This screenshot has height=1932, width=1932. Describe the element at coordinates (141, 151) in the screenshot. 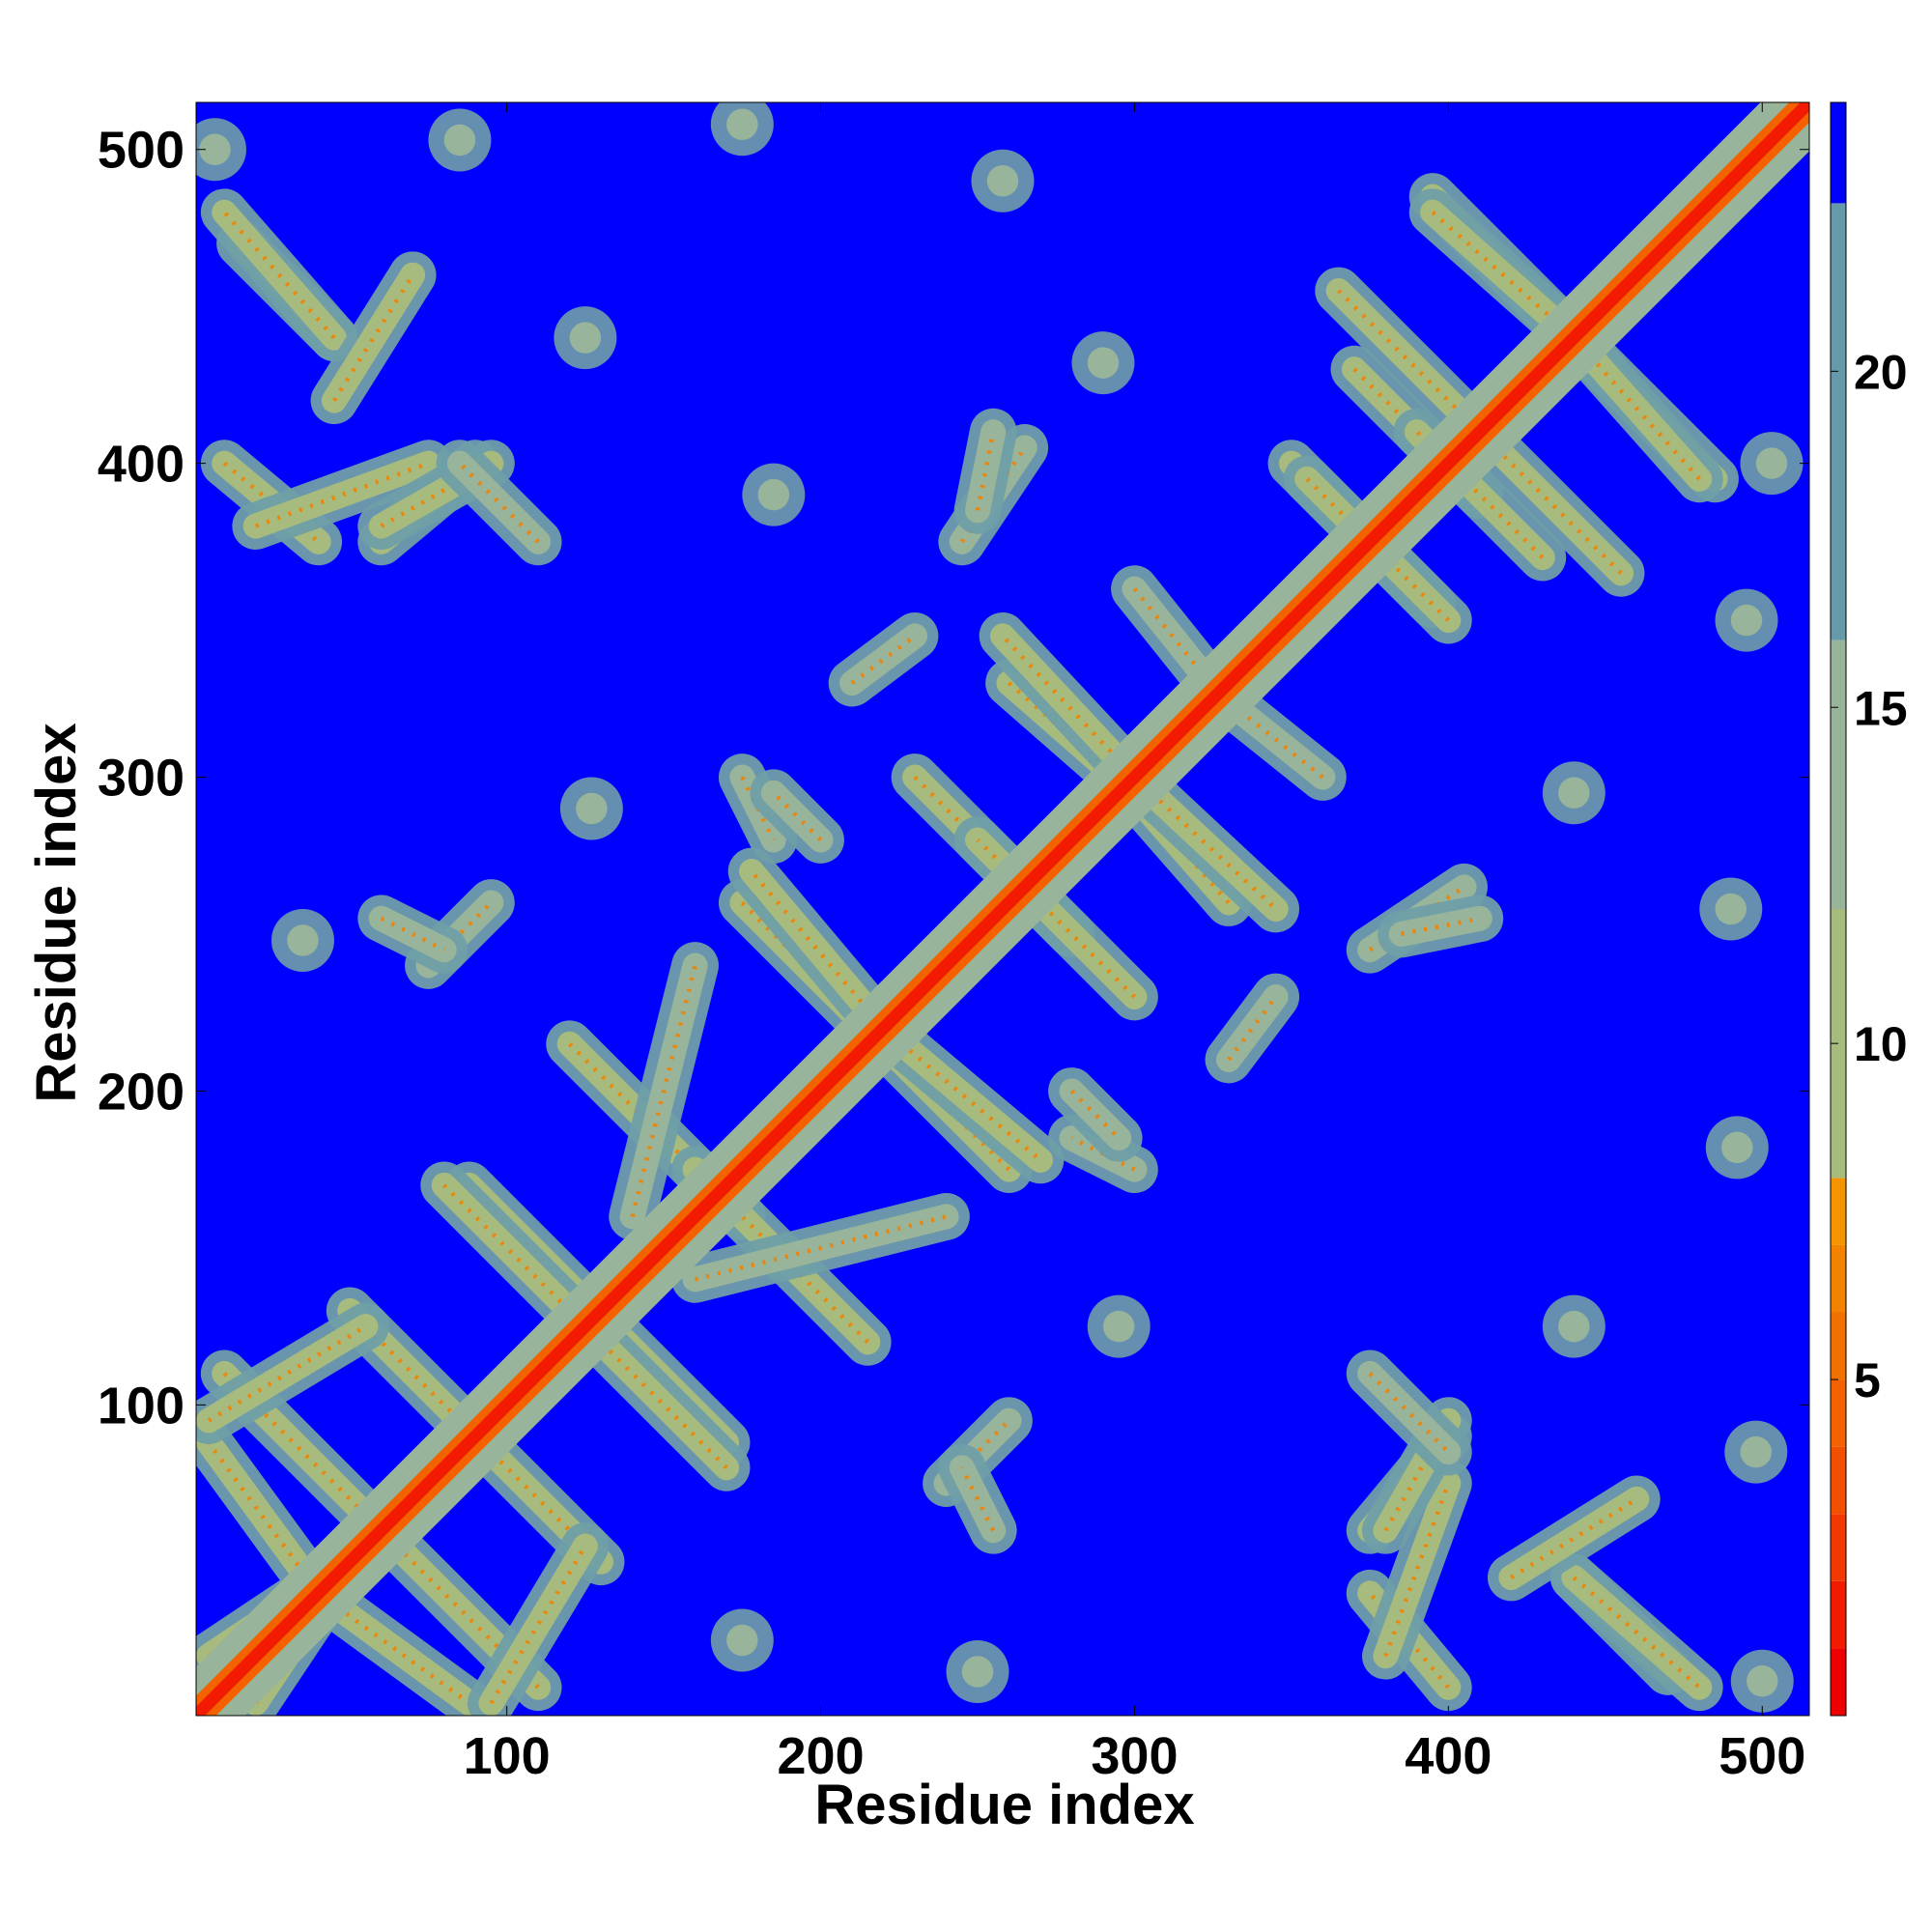

I see `y-tick-label: 500` at that location.